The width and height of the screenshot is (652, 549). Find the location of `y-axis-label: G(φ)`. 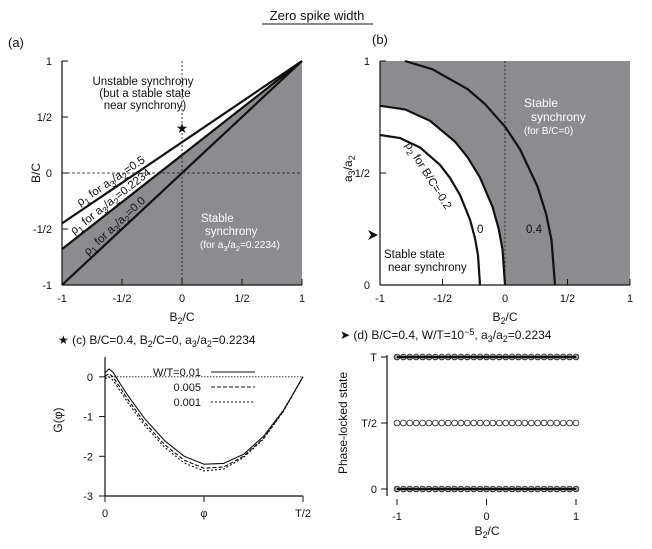

y-axis-label: G(φ) is located at coordinates (58, 419).